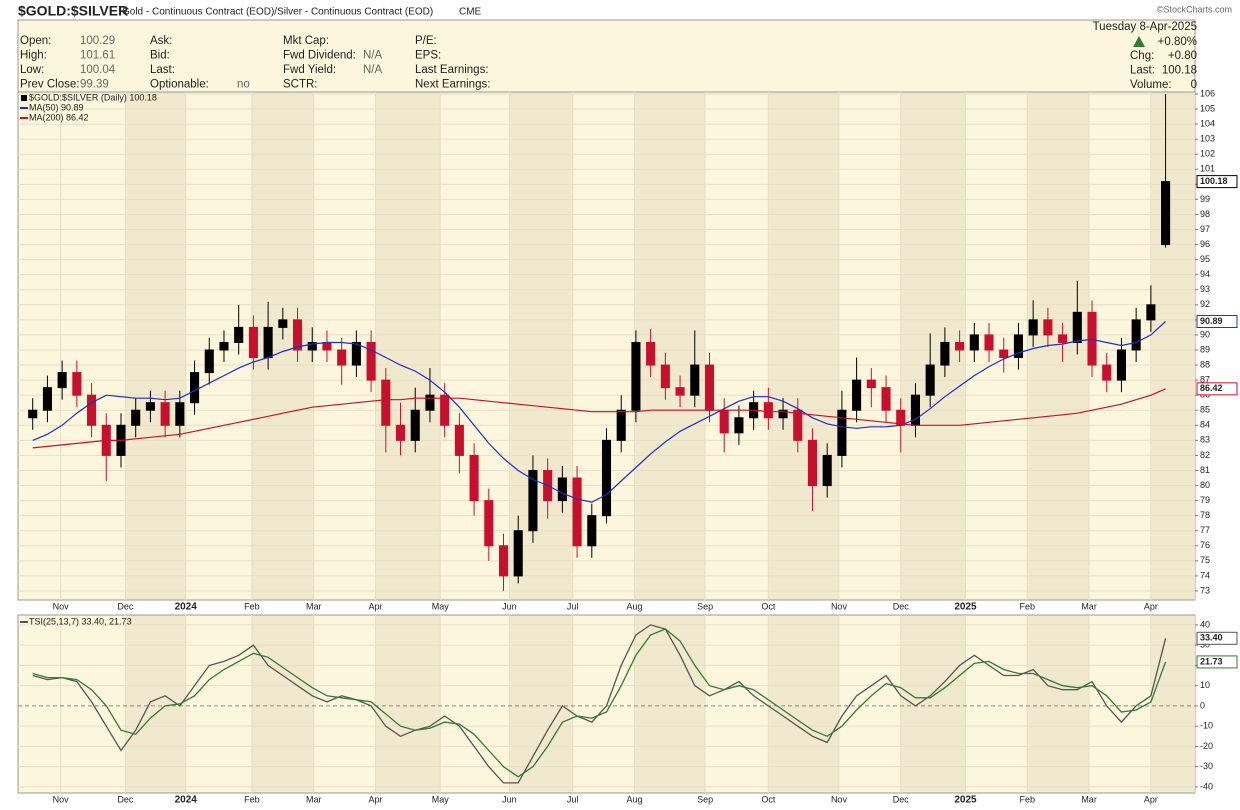 The height and width of the screenshot is (810, 1240). Describe the element at coordinates (1205, 515) in the screenshot. I see `y-tick-label: 78` at that location.